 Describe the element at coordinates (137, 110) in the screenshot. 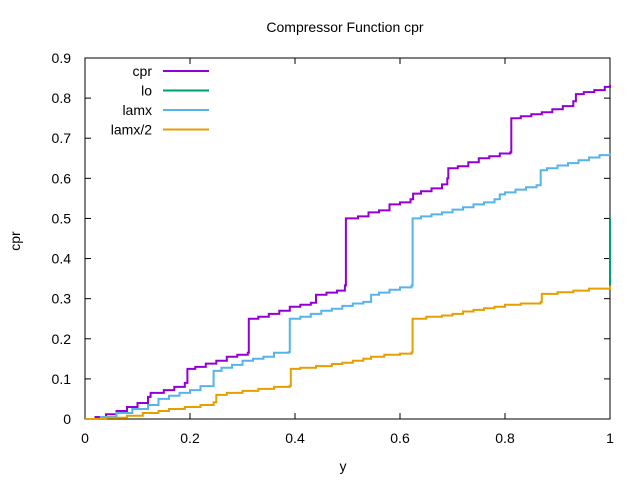

I see `legend-label: lamx` at that location.